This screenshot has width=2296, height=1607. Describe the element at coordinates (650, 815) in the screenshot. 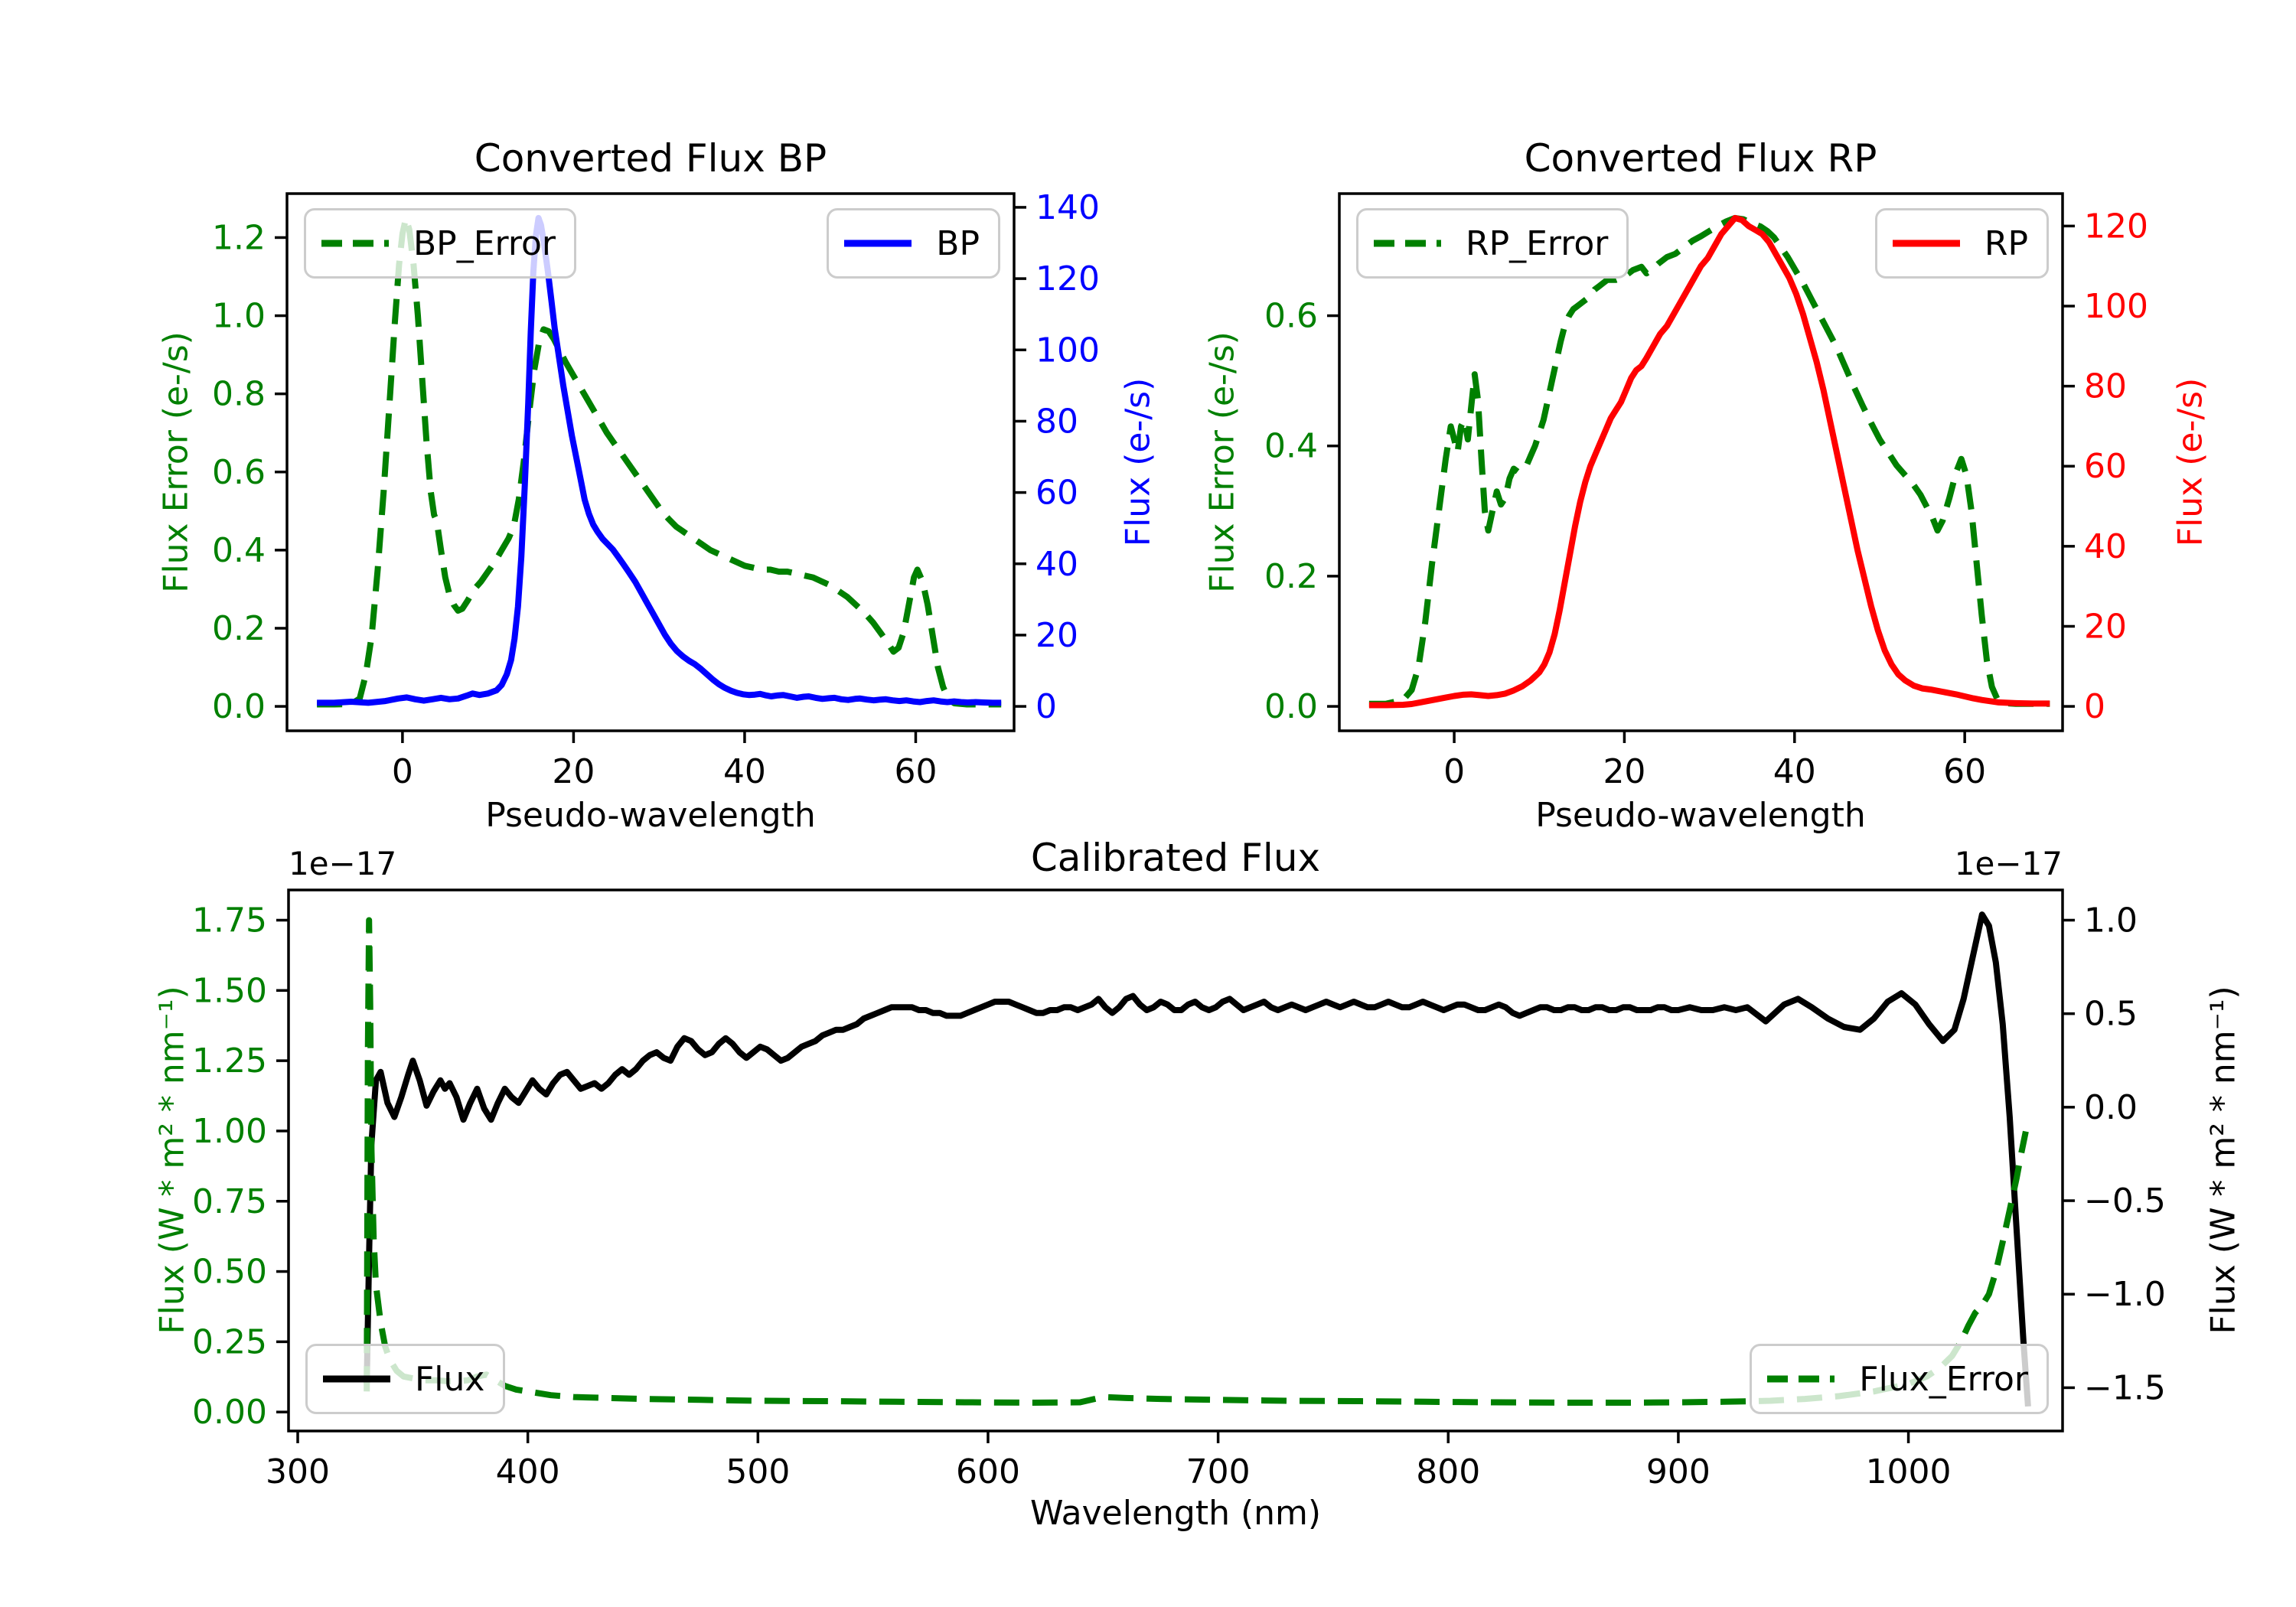

I see `x-axis-label-bp: Pseudo-wavelength` at that location.